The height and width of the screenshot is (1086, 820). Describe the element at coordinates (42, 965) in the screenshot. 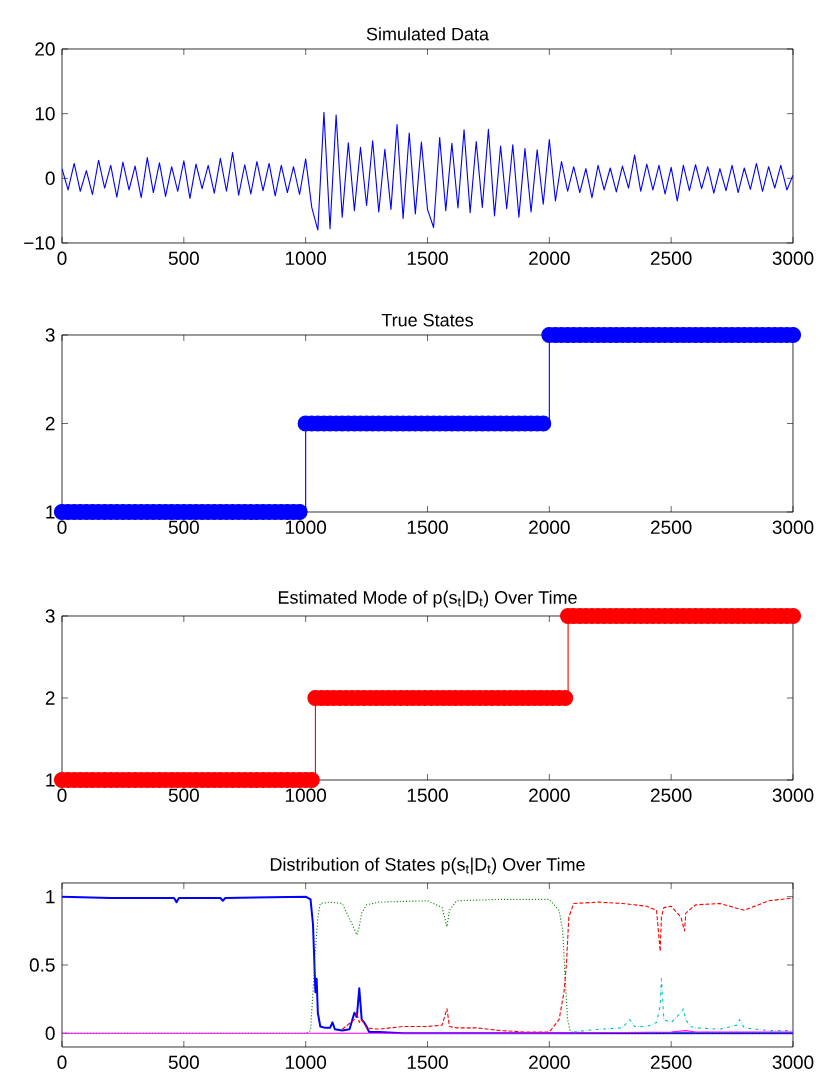

I see `y-tick-label: 0.5` at that location.